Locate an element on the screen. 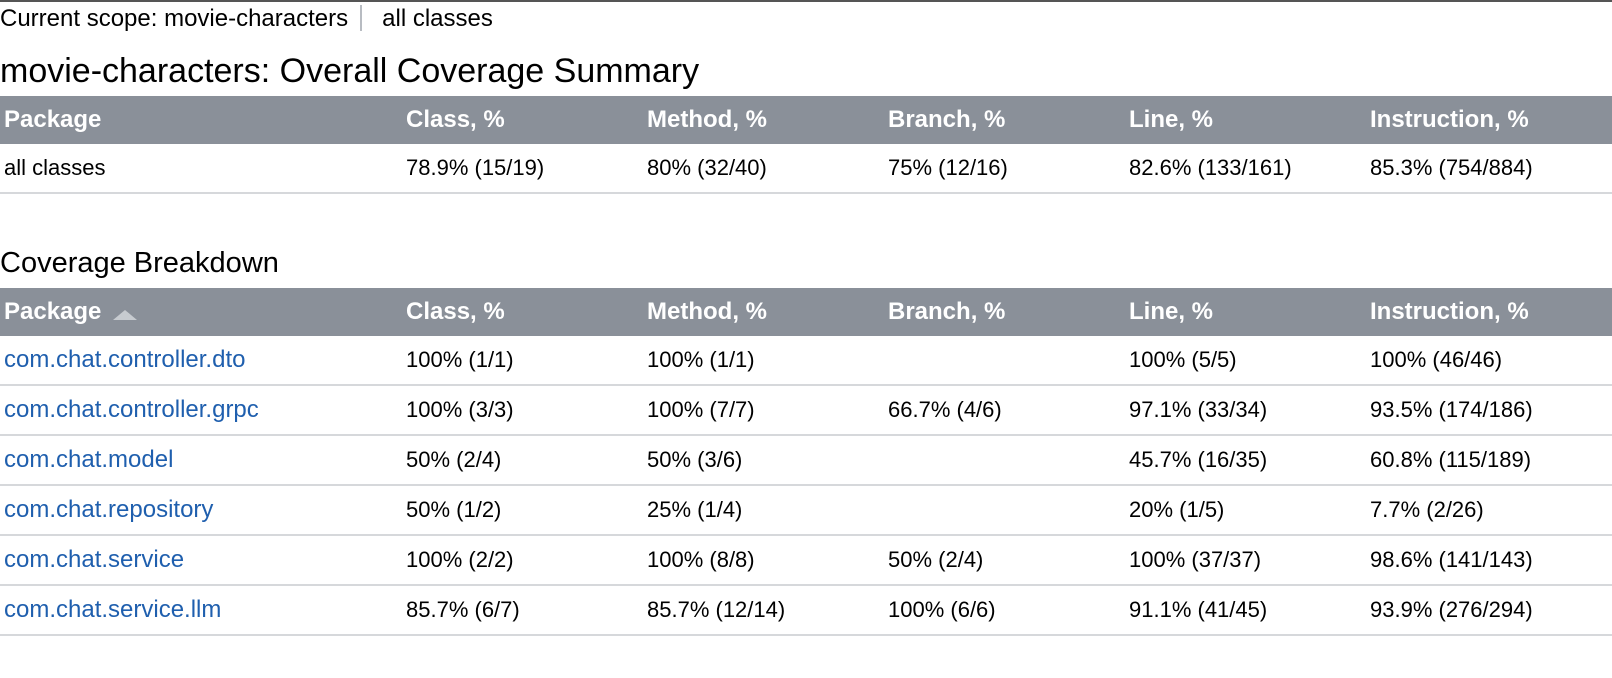 This screenshot has height=678, width=1612. class-cell: 50% (2/4) is located at coordinates (522, 460).